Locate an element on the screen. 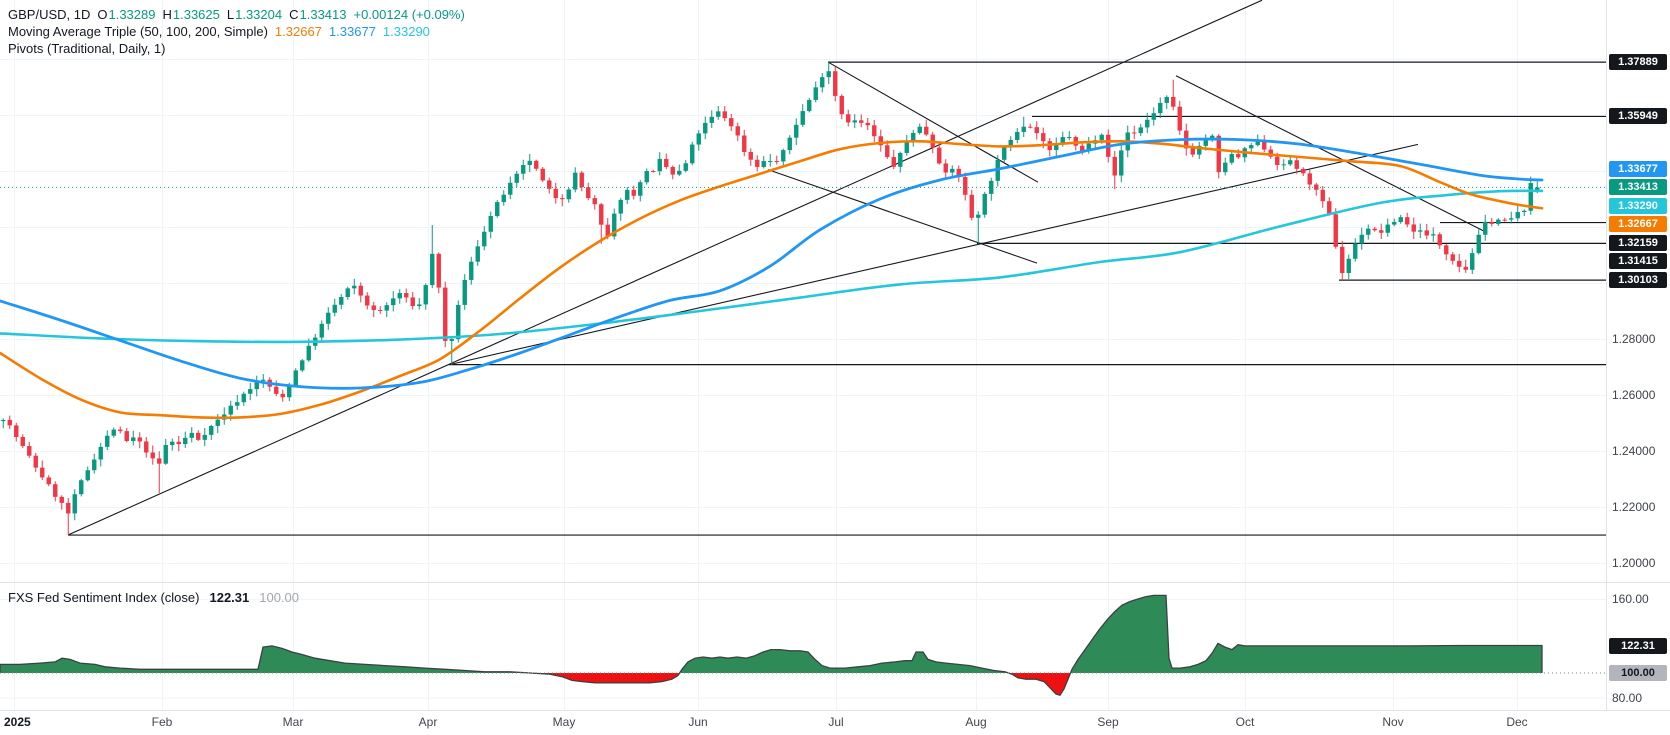  sentiment-tick-80.00: 80.00 is located at coordinates (1627, 697).